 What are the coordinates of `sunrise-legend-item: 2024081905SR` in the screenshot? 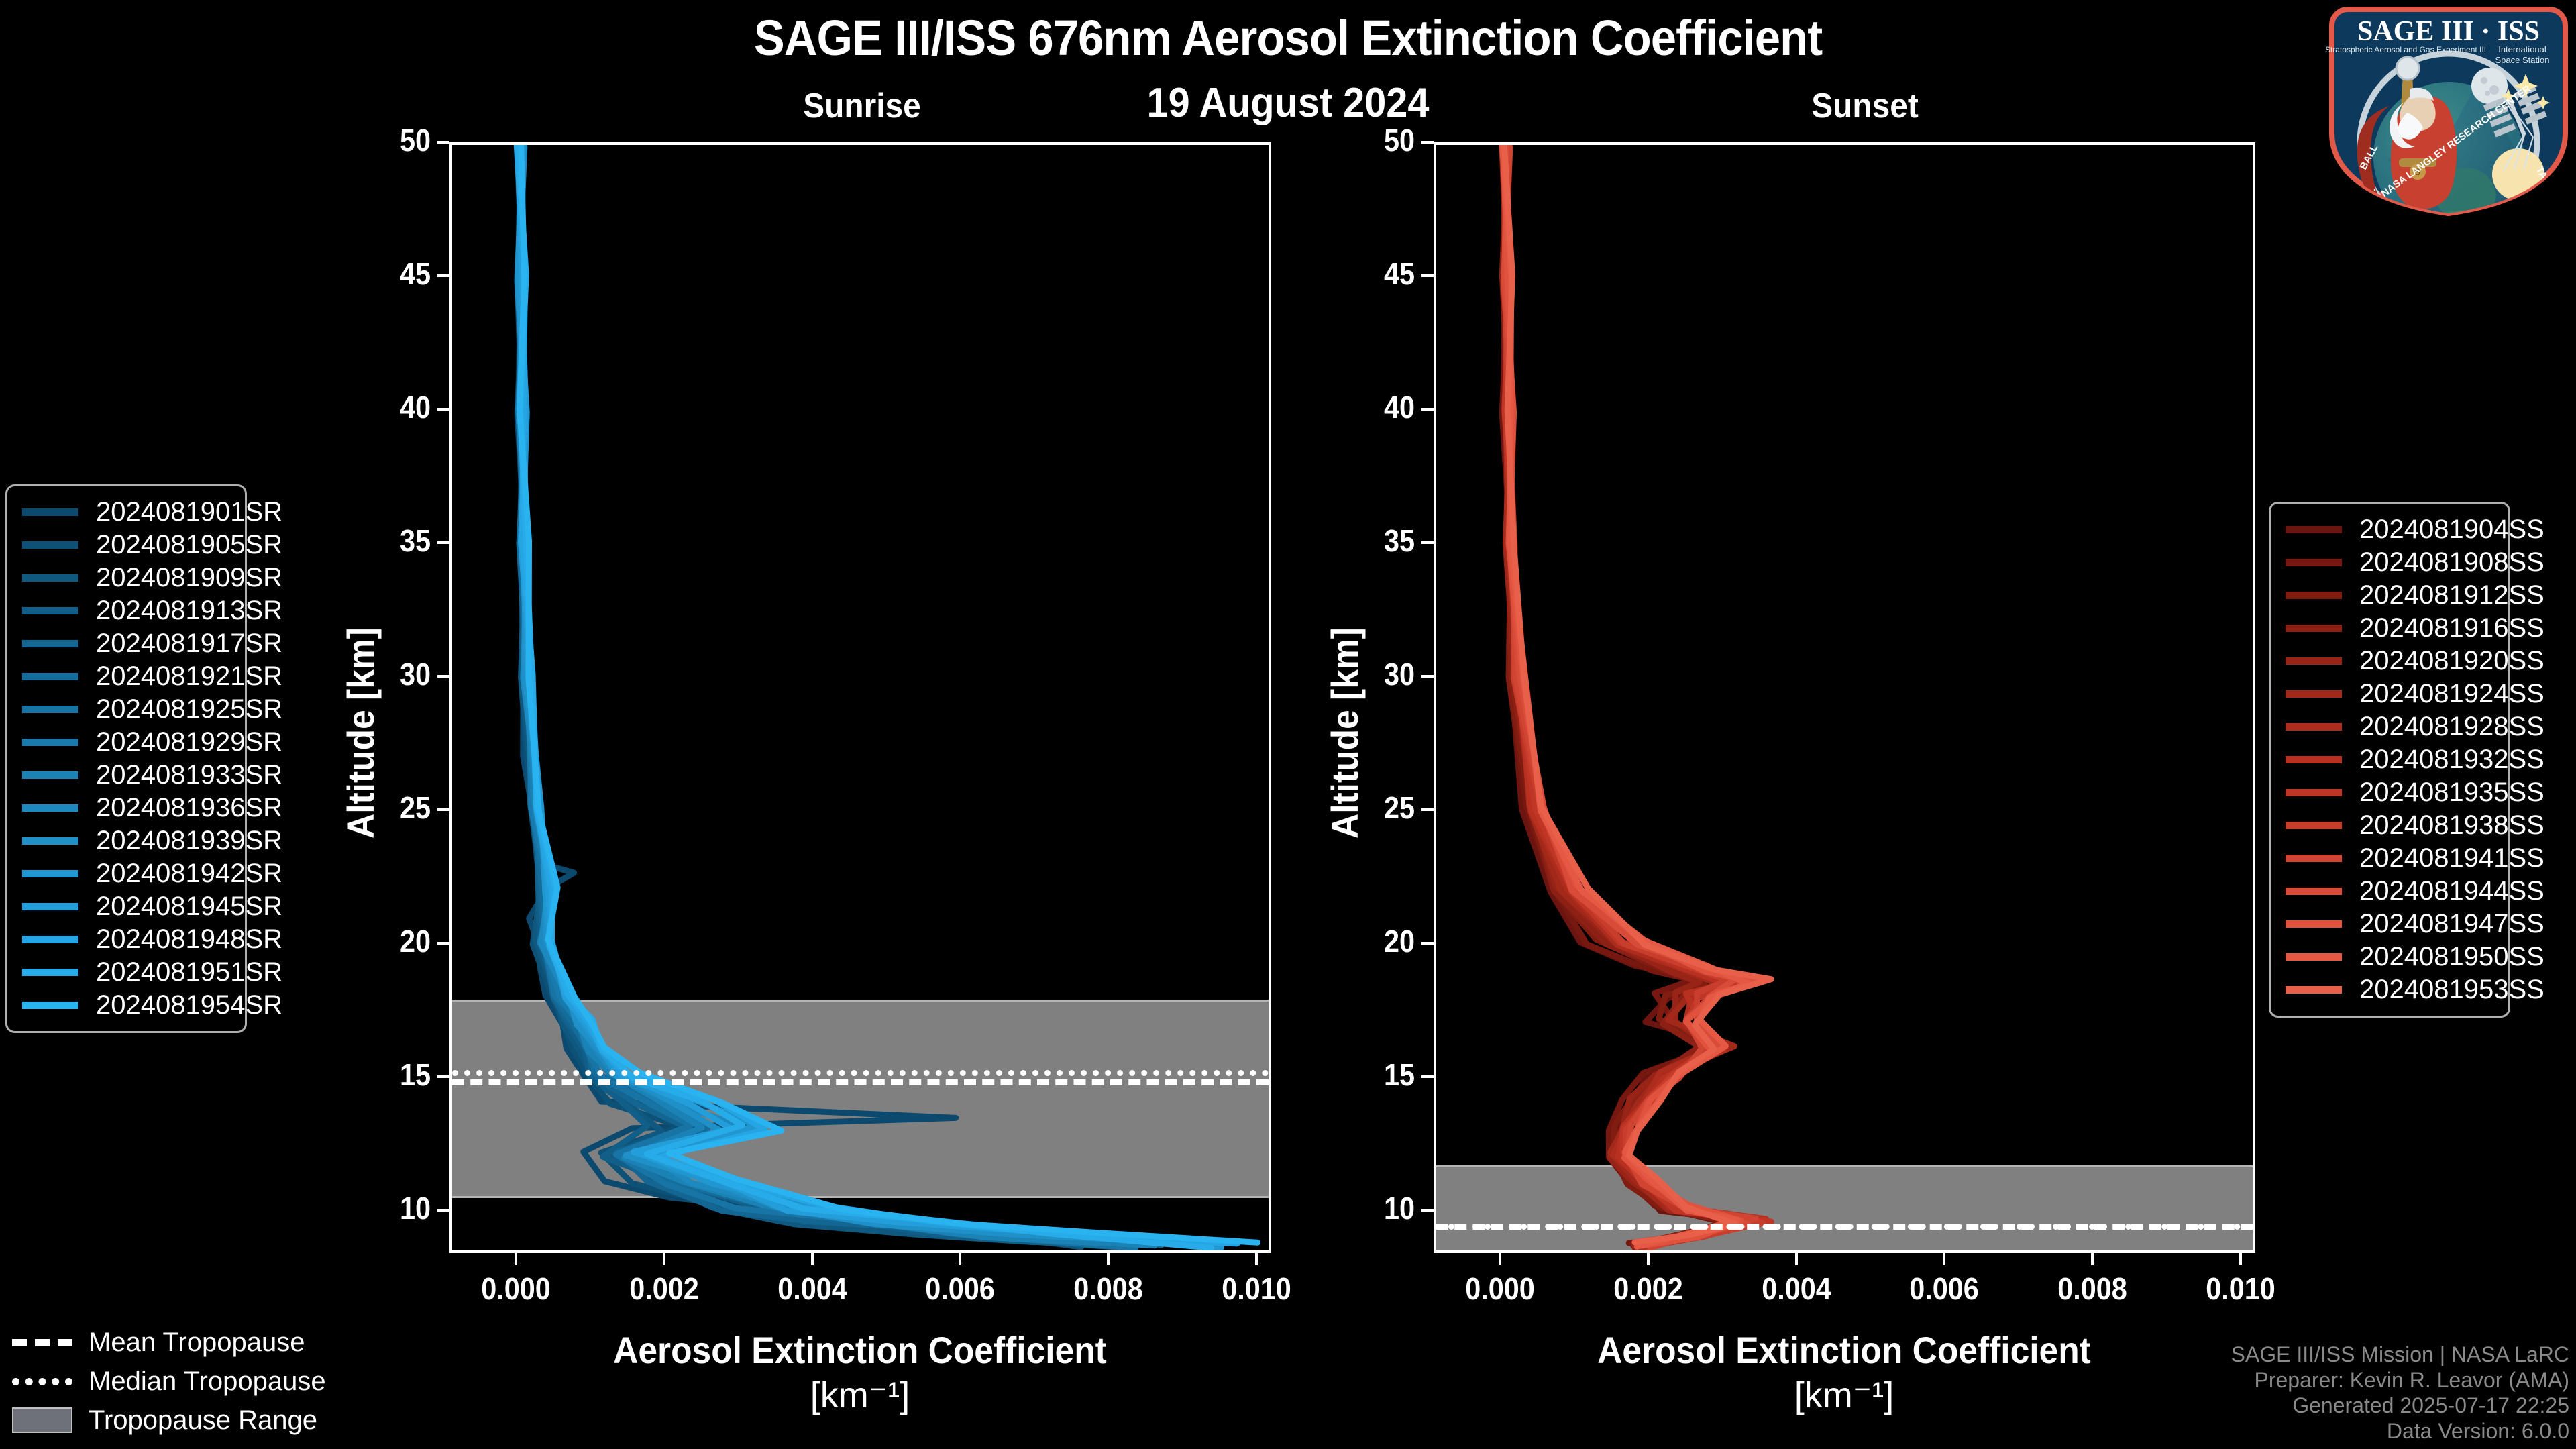 It's located at (152, 545).